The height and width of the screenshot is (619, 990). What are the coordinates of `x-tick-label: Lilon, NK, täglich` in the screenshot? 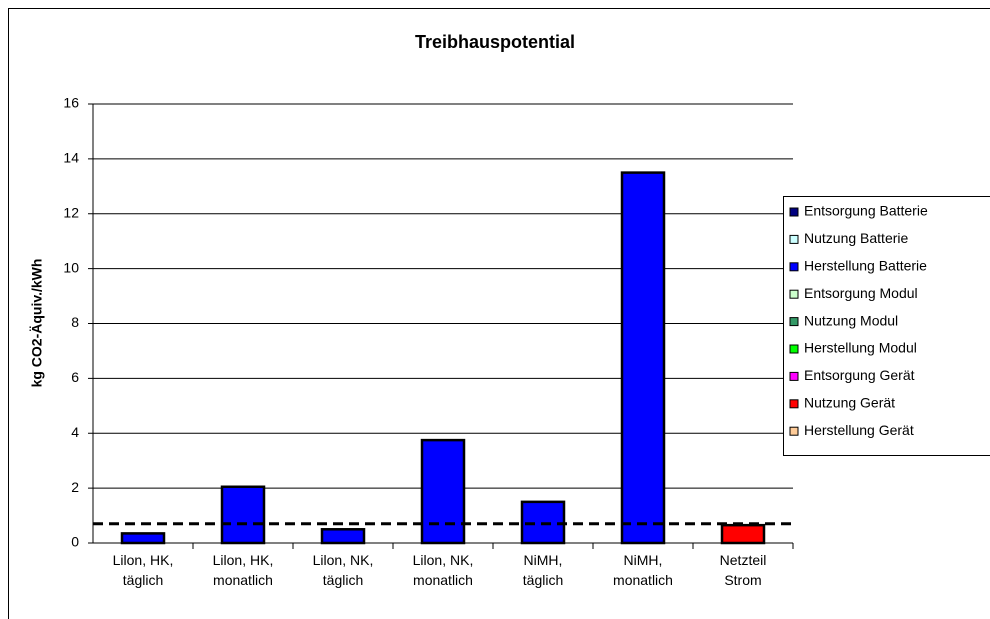 It's located at (343, 570).